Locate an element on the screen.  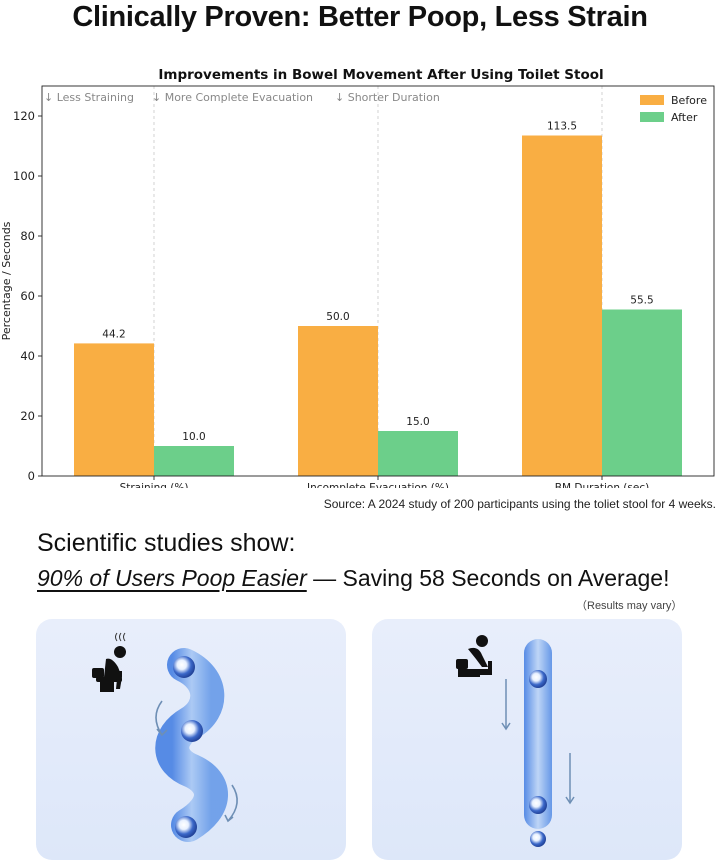
y-tick-label: 120 is located at coordinates (24, 116).